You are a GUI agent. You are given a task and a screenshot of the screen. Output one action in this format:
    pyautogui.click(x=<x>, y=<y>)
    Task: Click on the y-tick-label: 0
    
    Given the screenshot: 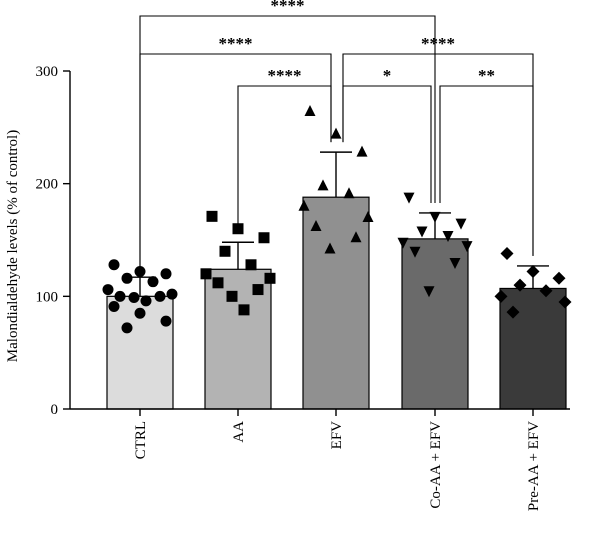 What is the action you would take?
    pyautogui.click(x=55, y=410)
    